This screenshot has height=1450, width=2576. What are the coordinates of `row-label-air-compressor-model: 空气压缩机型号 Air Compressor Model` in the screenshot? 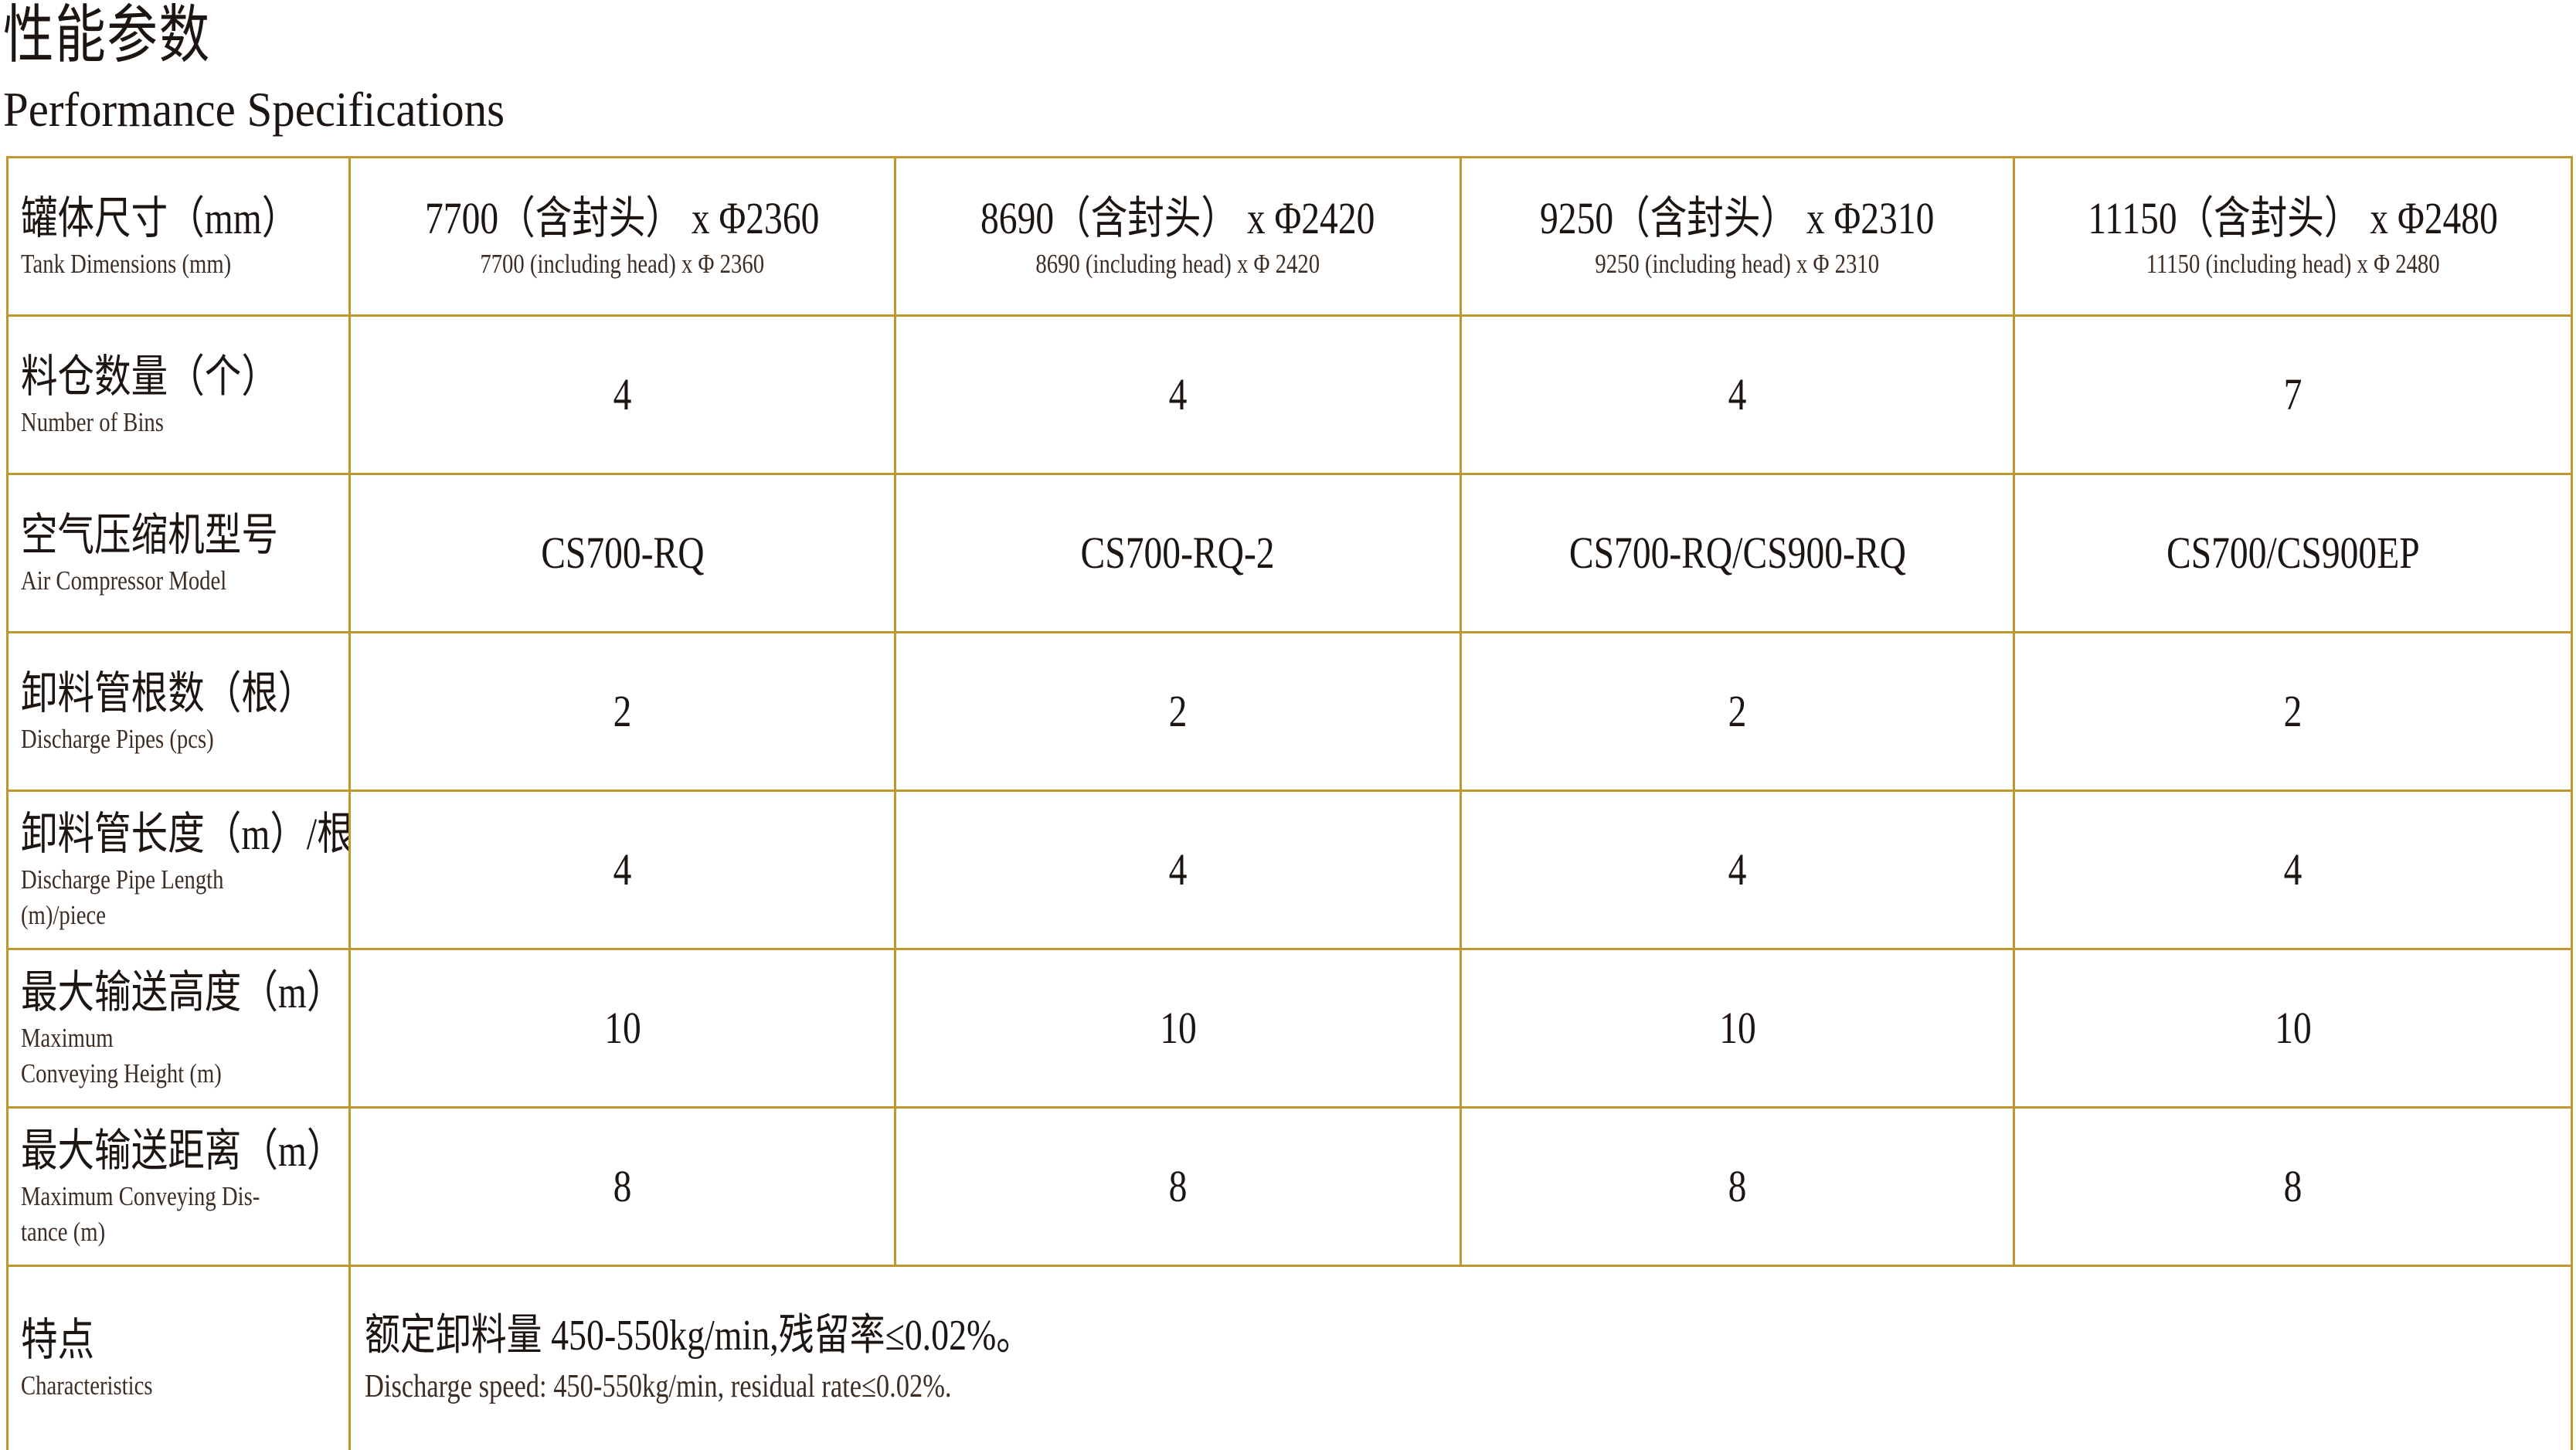 It's located at (178, 553).